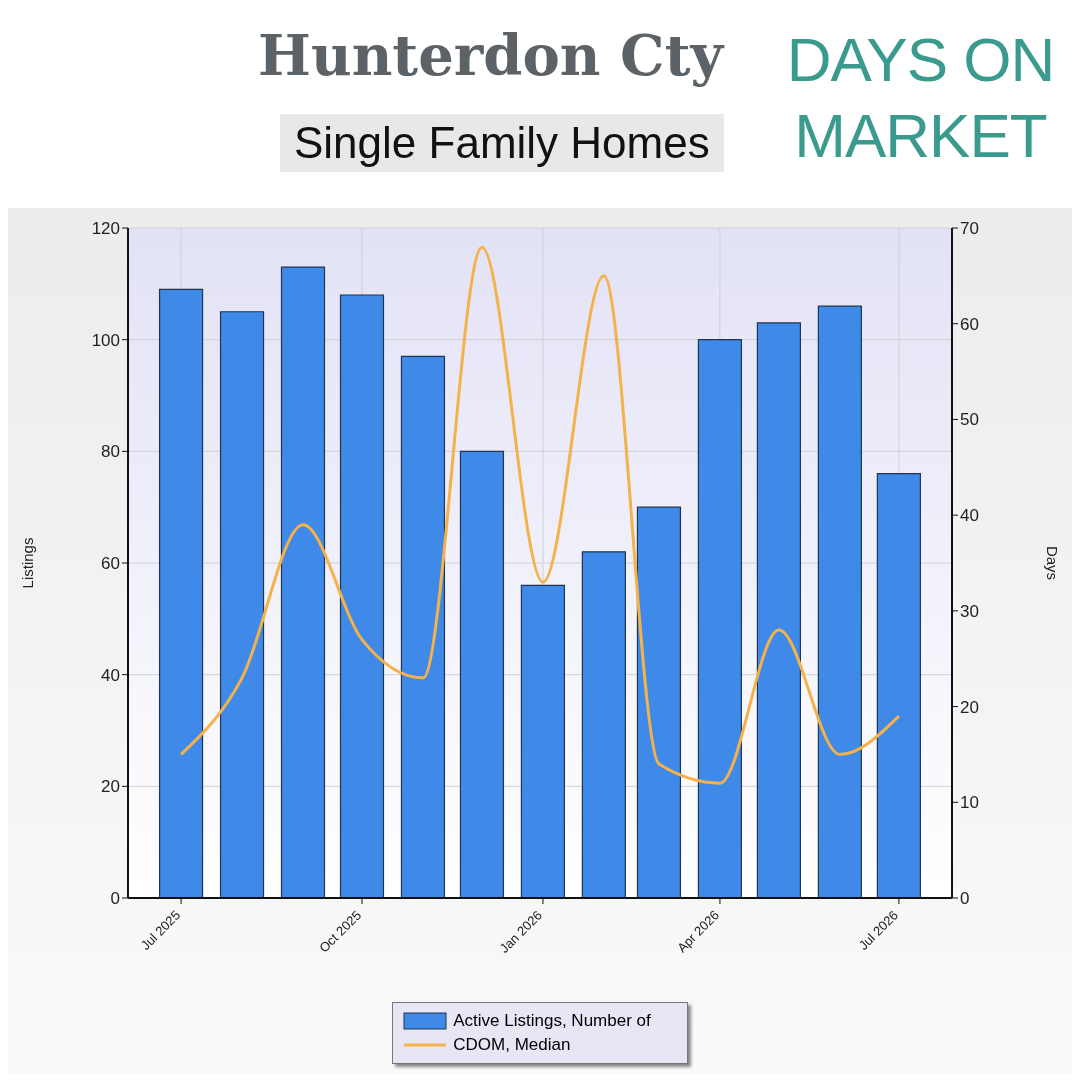  I want to click on legend-label: CDOM, Median, so click(512, 1045).